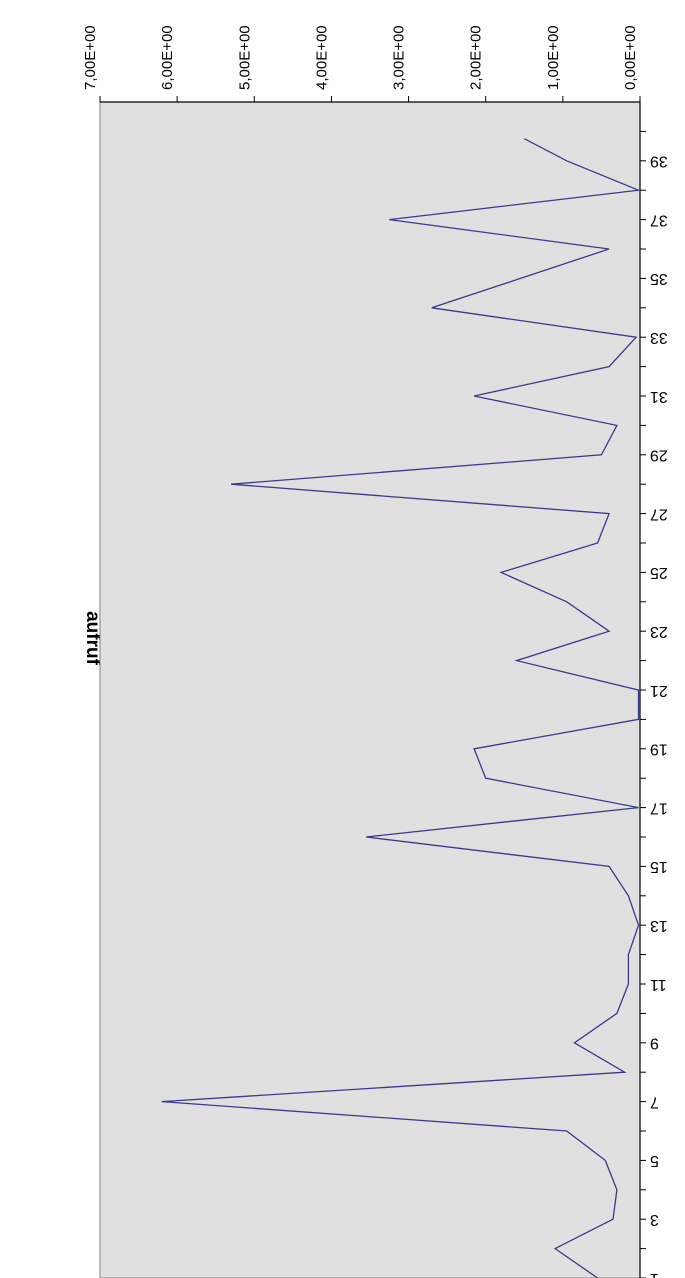 This screenshot has width=685, height=1278. Describe the element at coordinates (321, 57) in the screenshot. I see `y-tick-label: 4,00E+00` at that location.